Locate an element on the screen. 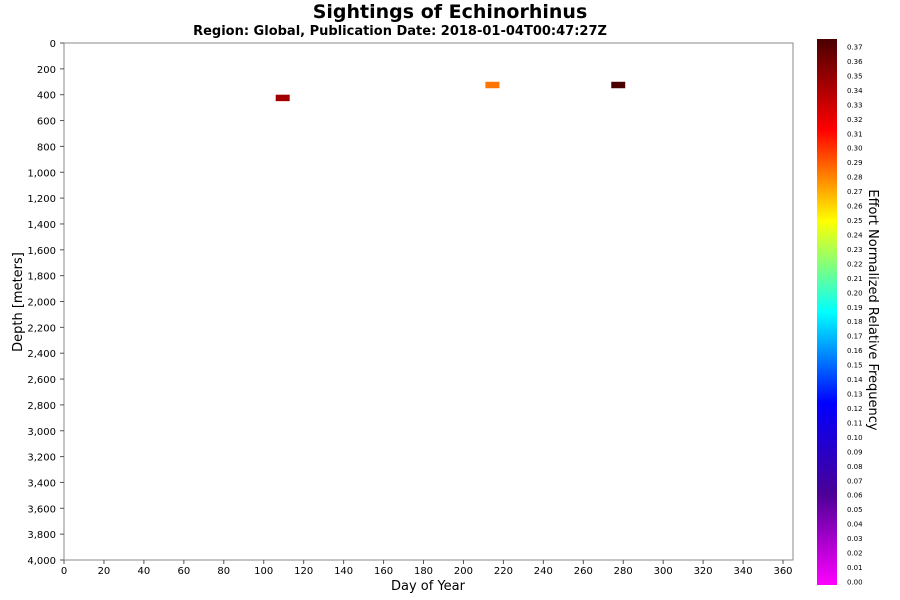  y-tick-label: 200 is located at coordinates (46, 70).